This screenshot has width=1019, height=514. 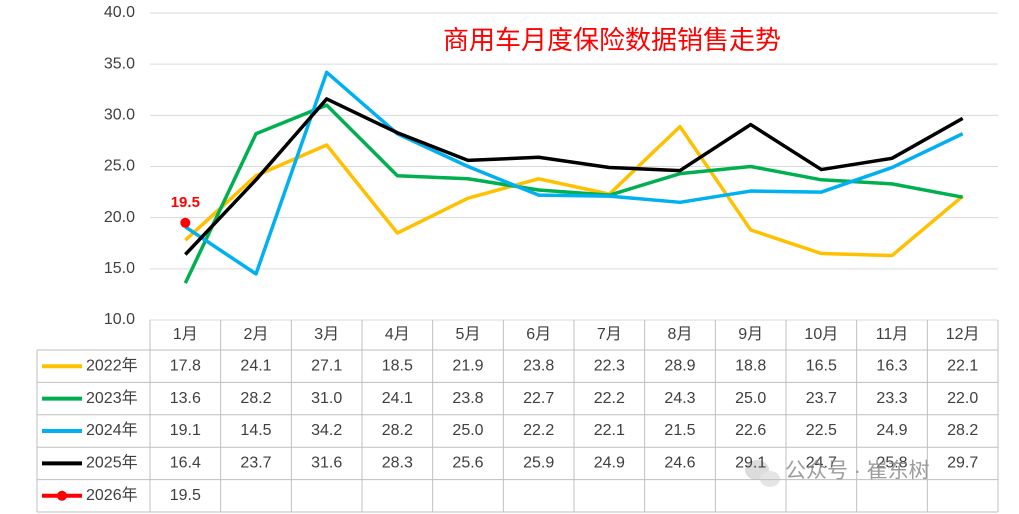 What do you see at coordinates (326, 463) in the screenshot?
I see `table-cell: 31.6` at bounding box center [326, 463].